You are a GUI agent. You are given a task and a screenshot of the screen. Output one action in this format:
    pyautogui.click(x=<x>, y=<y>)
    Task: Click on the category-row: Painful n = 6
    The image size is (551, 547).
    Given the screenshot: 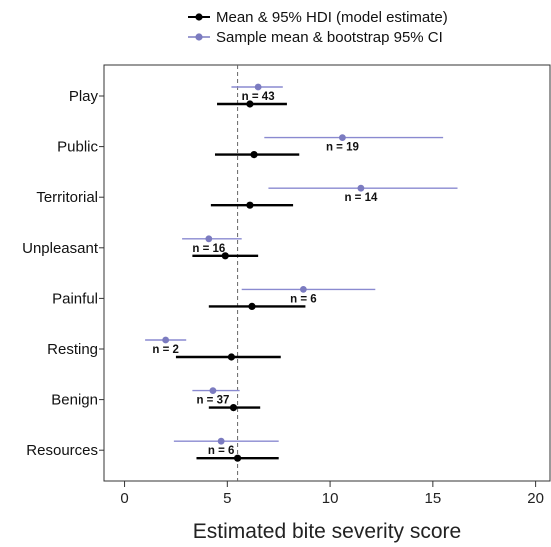 What is the action you would take?
    pyautogui.click(x=214, y=298)
    